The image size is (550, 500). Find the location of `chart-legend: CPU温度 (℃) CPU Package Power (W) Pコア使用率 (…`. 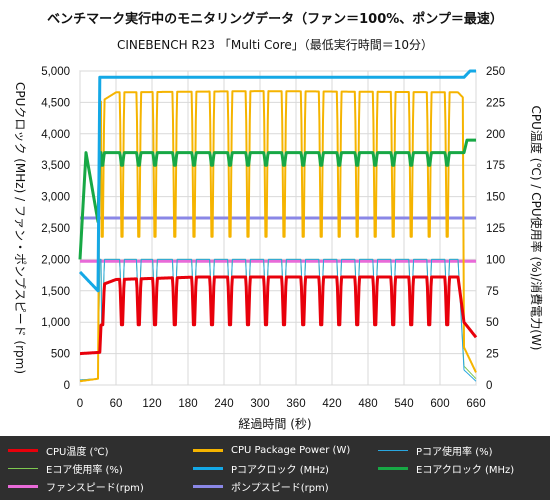

chart-legend: CPU温度 (℃) CPU Package Power (W) Pコア使用率 (… is located at coordinates (275, 468).